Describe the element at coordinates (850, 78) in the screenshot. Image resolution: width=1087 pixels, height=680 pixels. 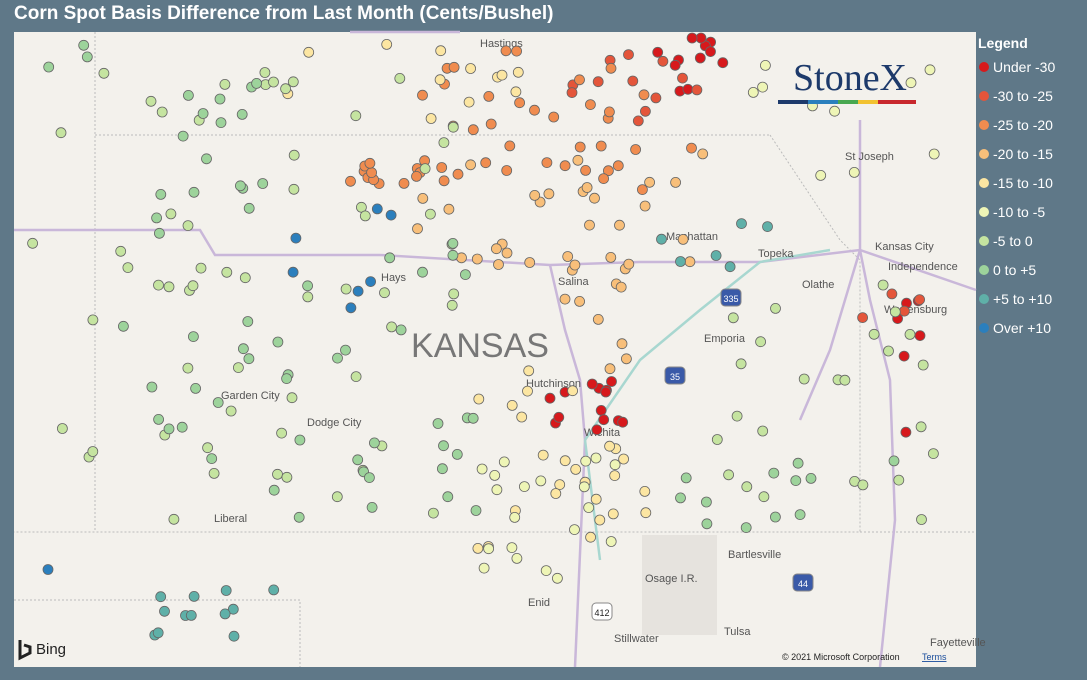
I see `logo: StoneX` at that location.